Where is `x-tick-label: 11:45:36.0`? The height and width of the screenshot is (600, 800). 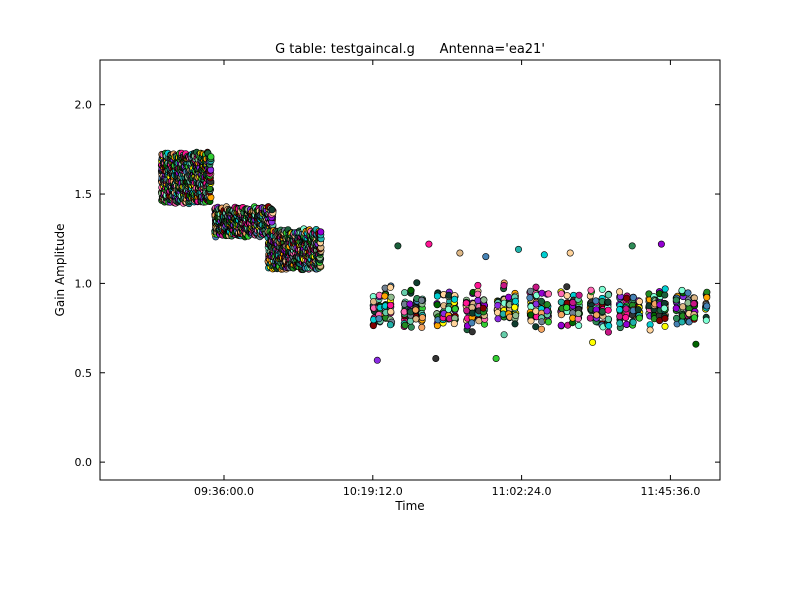 x-tick-label: 11:45:36.0 is located at coordinates (670, 491).